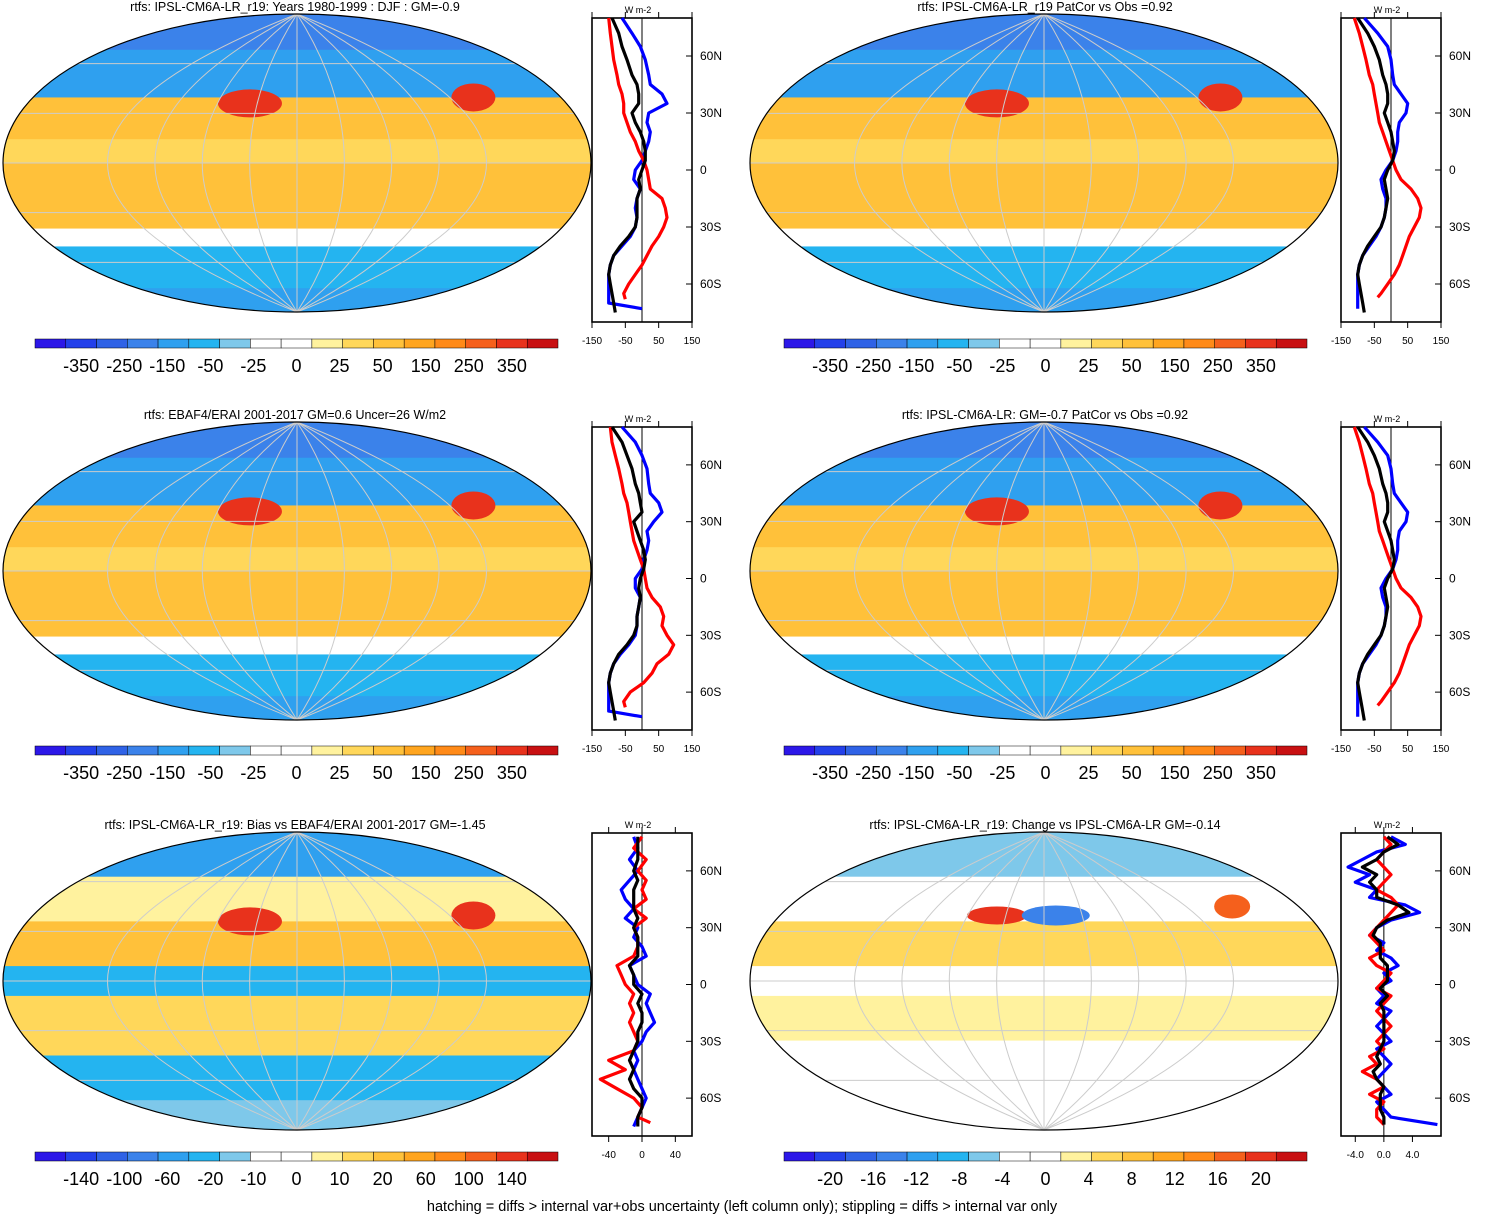  Describe the element at coordinates (1045, 773) in the screenshot. I see `colorbar-label: 0` at that location.